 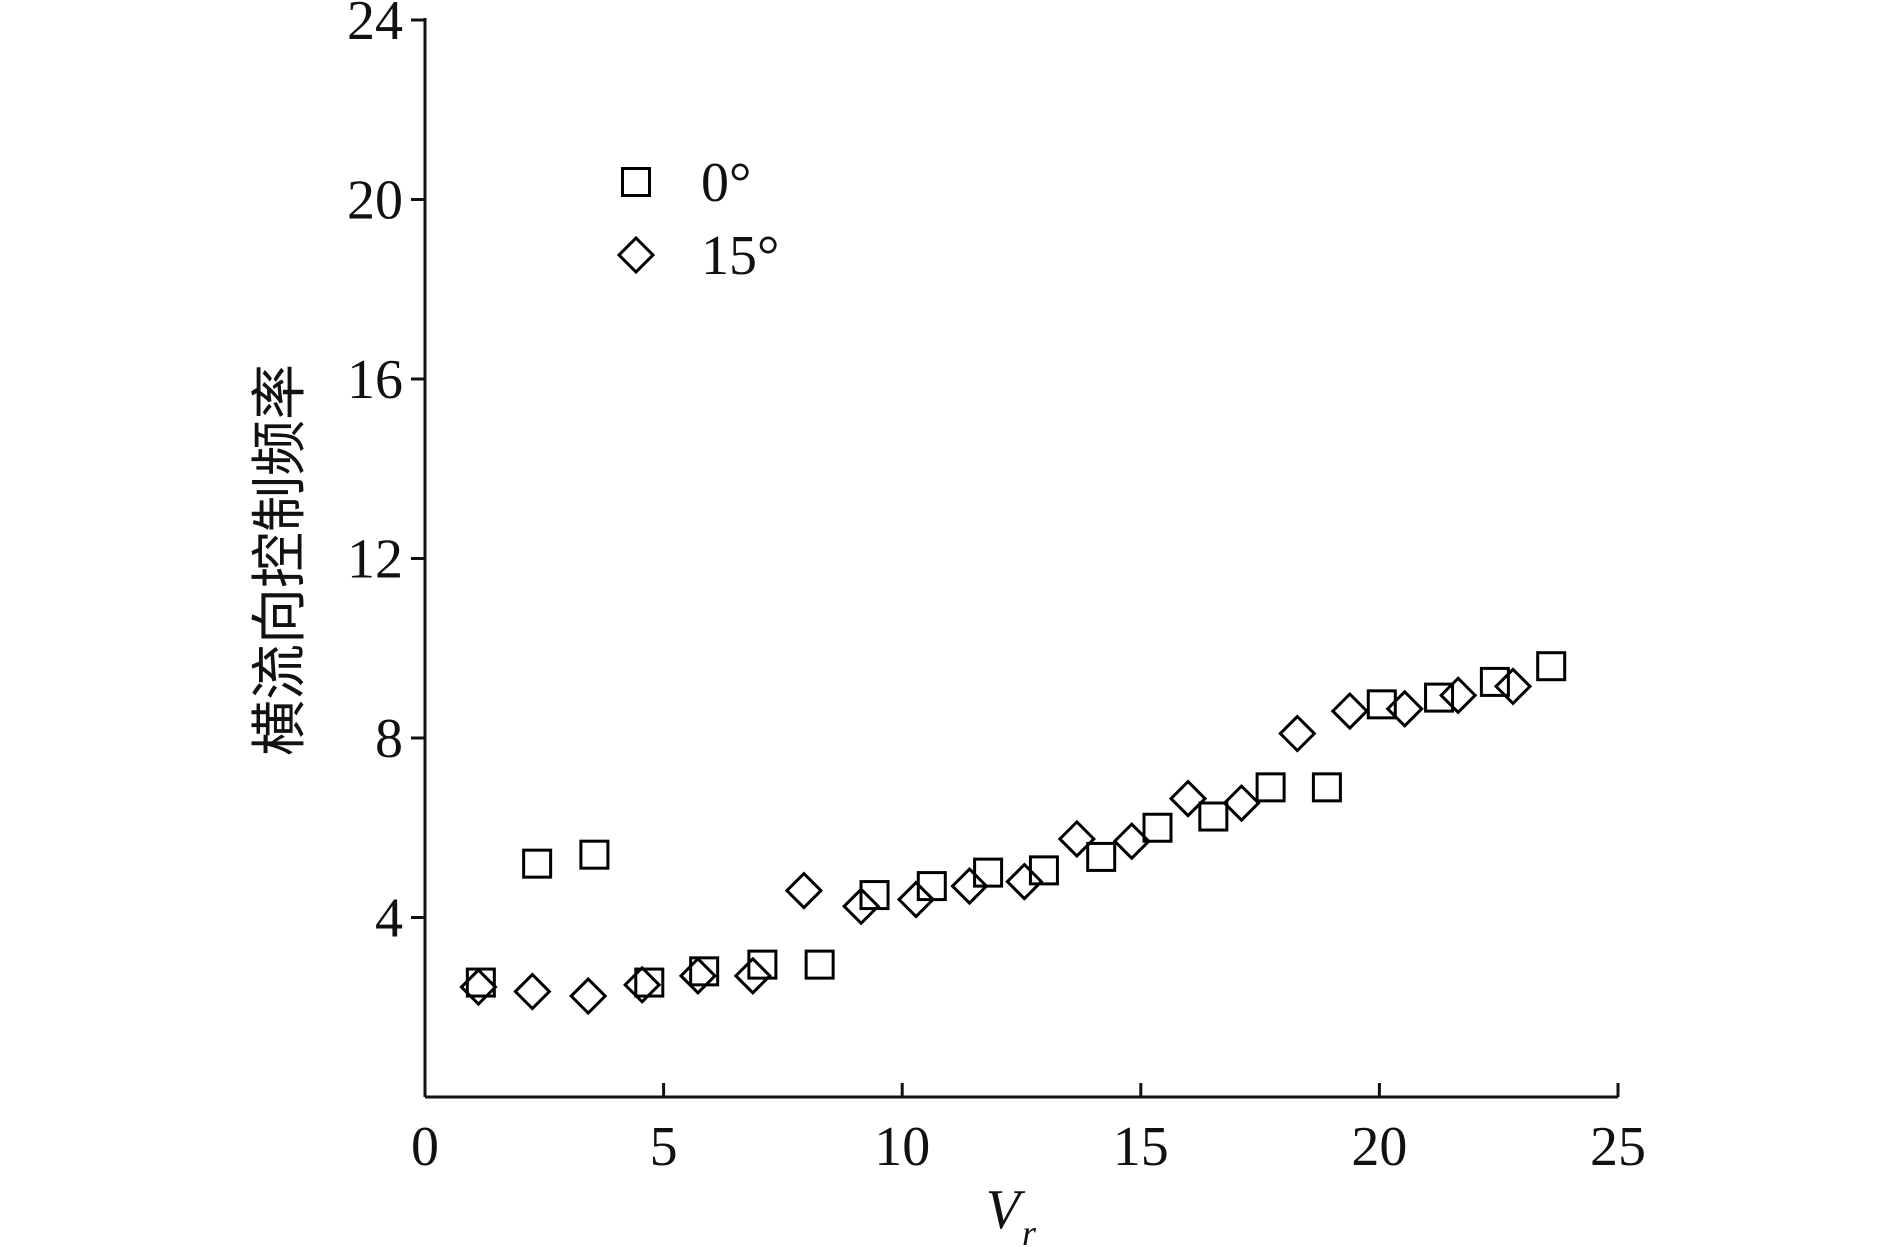 What do you see at coordinates (1029, 1230) in the screenshot?
I see `x-axis-label-subscript: r` at bounding box center [1029, 1230].